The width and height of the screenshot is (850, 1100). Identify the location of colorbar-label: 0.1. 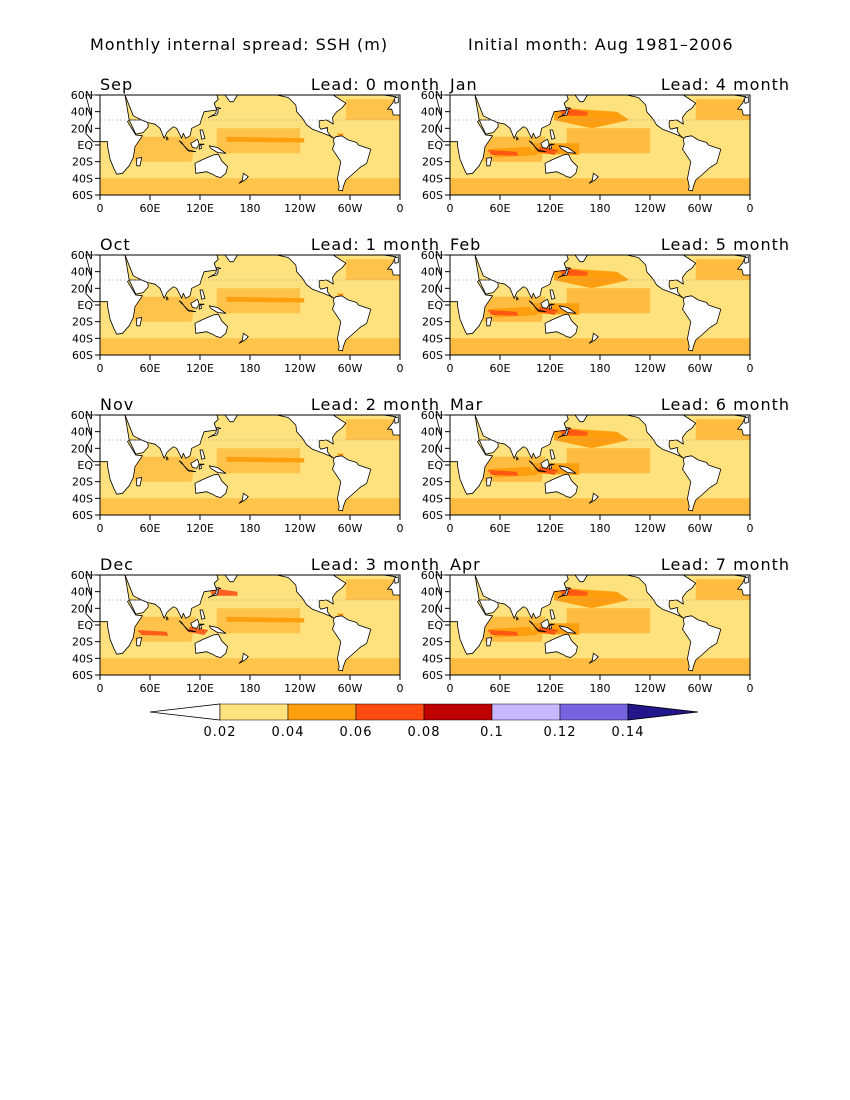
(492, 732).